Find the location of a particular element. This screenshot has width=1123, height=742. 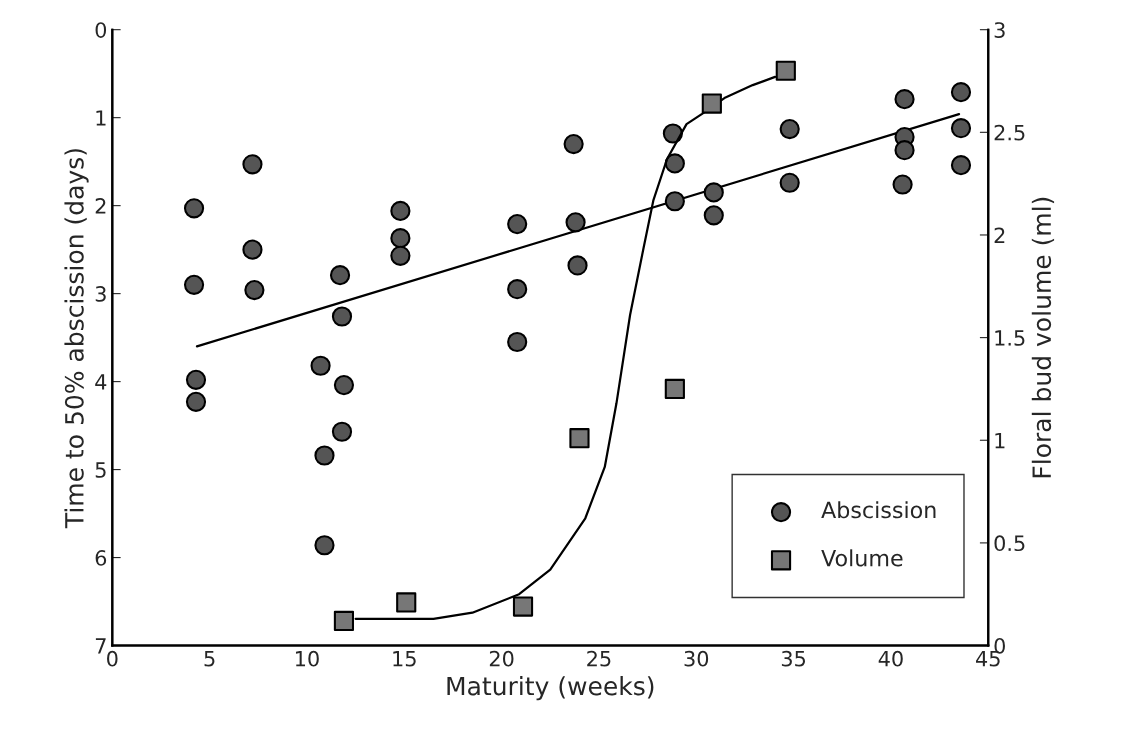

x-tick-label: 30 is located at coordinates (696, 658).